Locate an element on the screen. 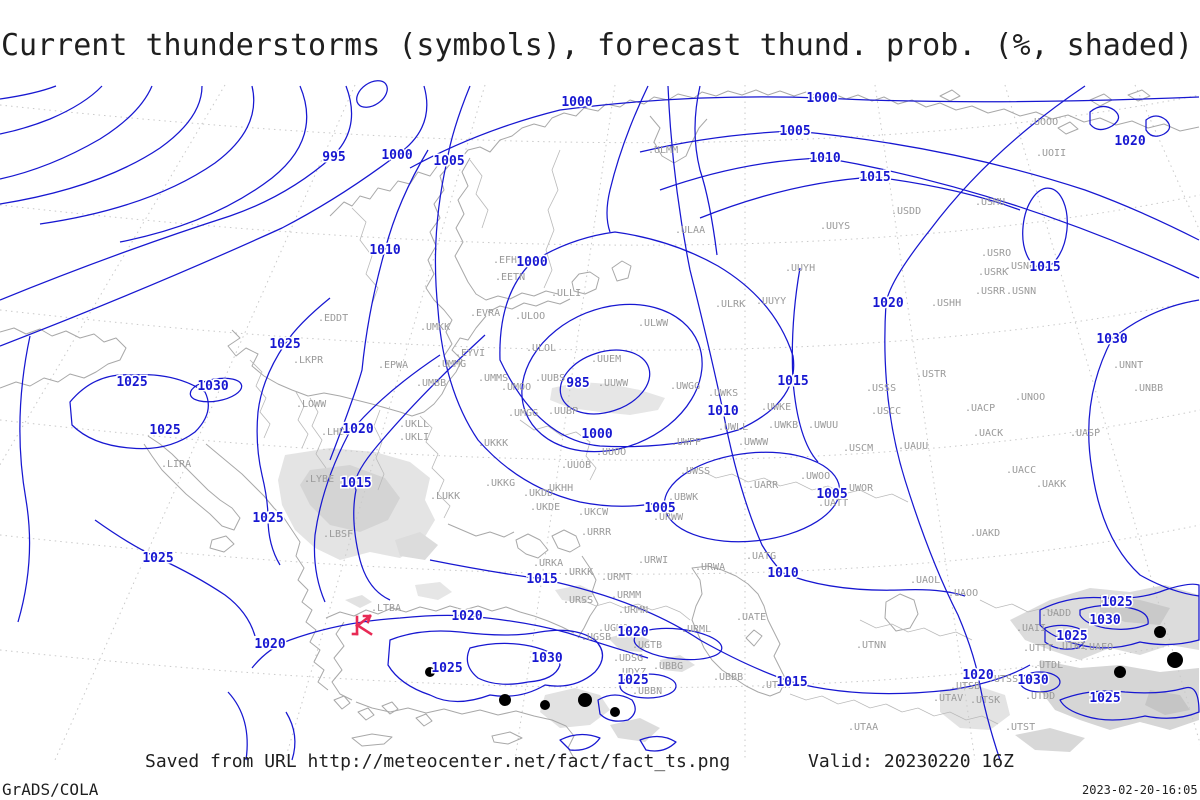 The image size is (1200, 800). station-label: .LYBE is located at coordinates (319, 479).